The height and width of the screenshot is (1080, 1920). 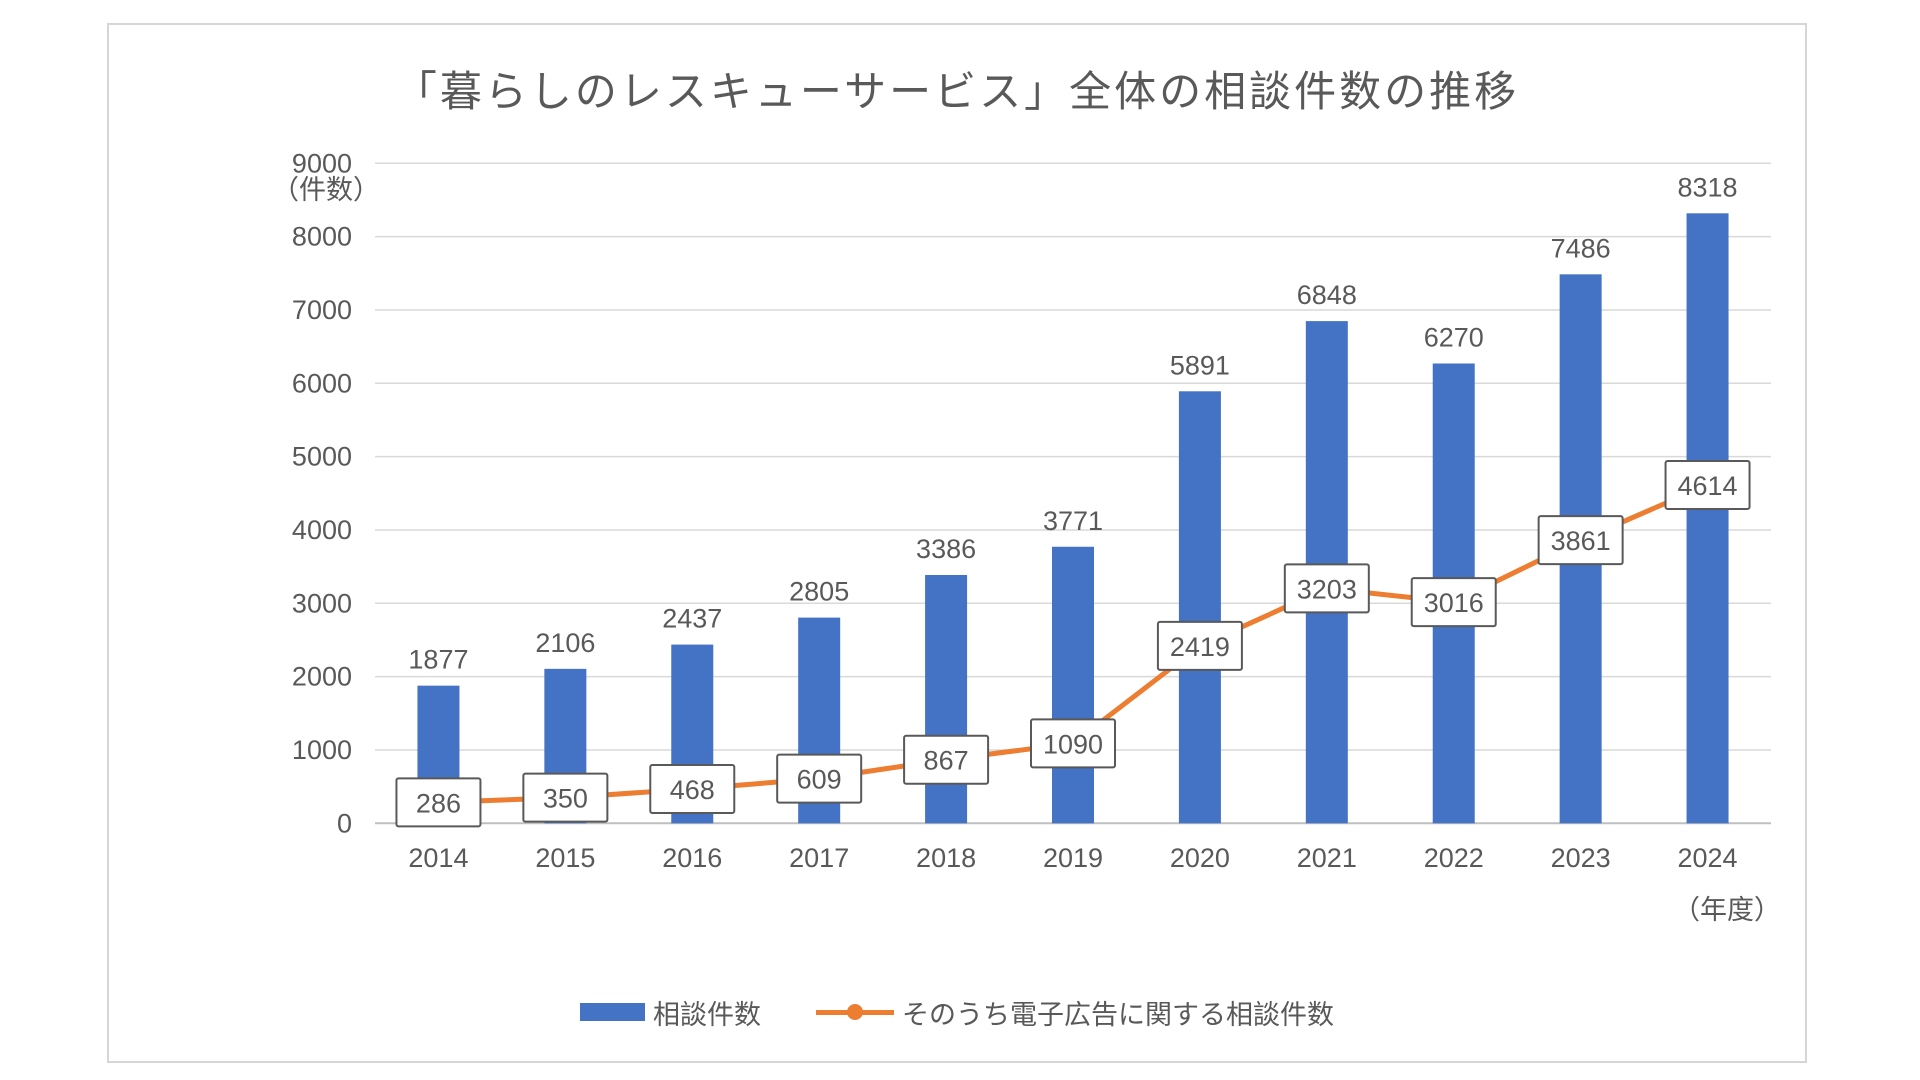 I want to click on x-axis-label: 2018, so click(x=946, y=858).